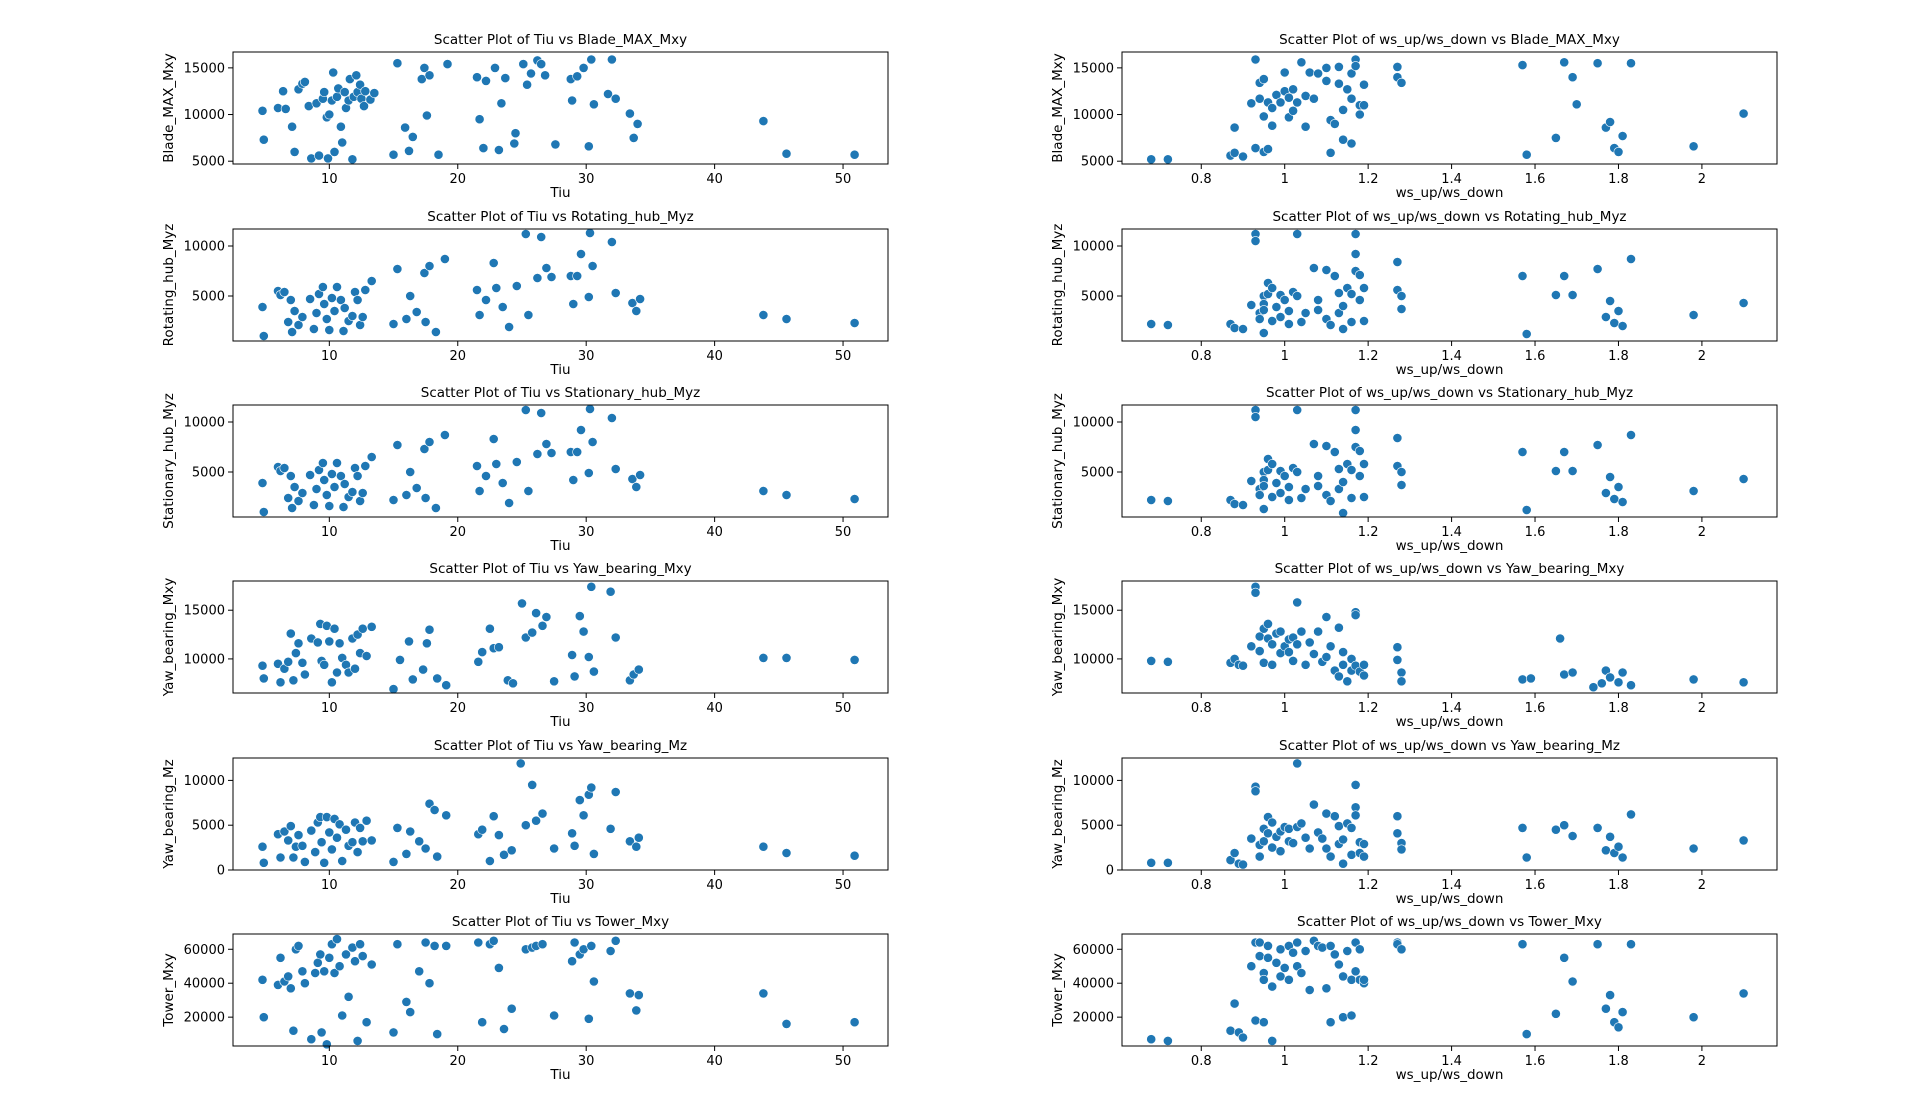 The width and height of the screenshot is (1920, 1093). I want to click on x-axis-label: Tiu, so click(559, 193).